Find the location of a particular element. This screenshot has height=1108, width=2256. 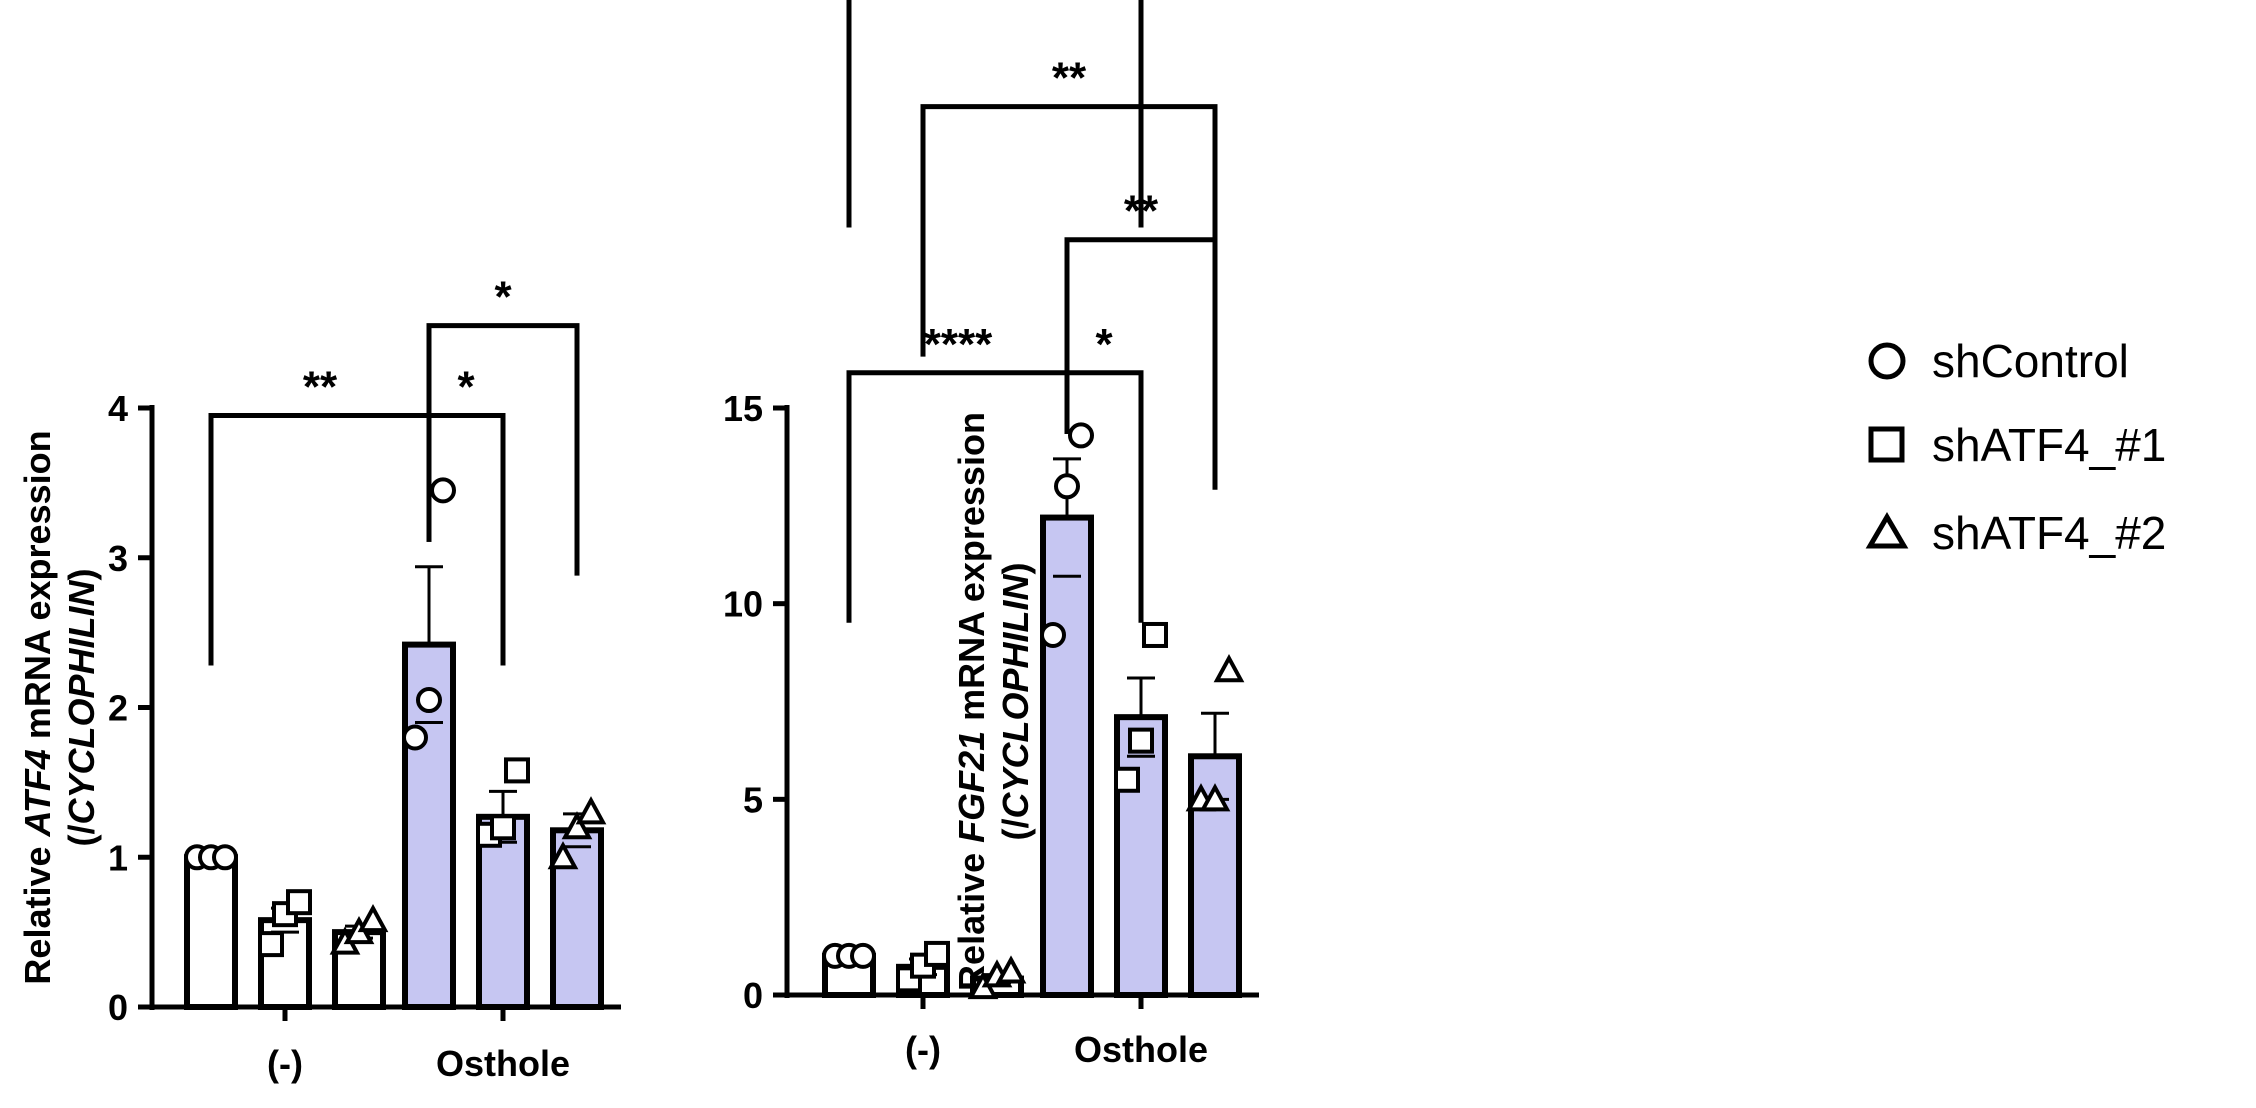

y-tick-label: 10 is located at coordinates (743, 604).